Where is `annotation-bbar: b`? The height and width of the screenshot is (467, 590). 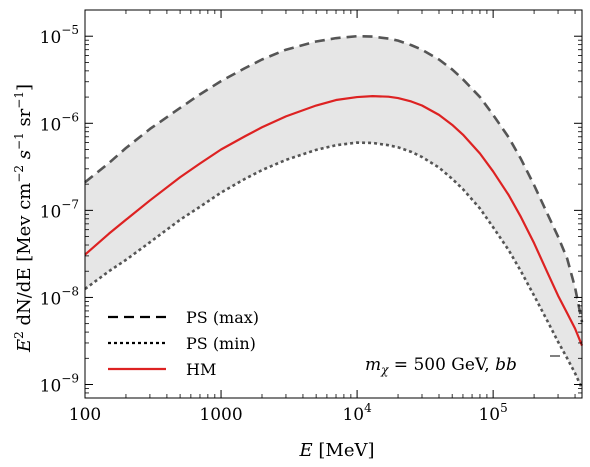 annotation-bbar: b is located at coordinates (511, 365).